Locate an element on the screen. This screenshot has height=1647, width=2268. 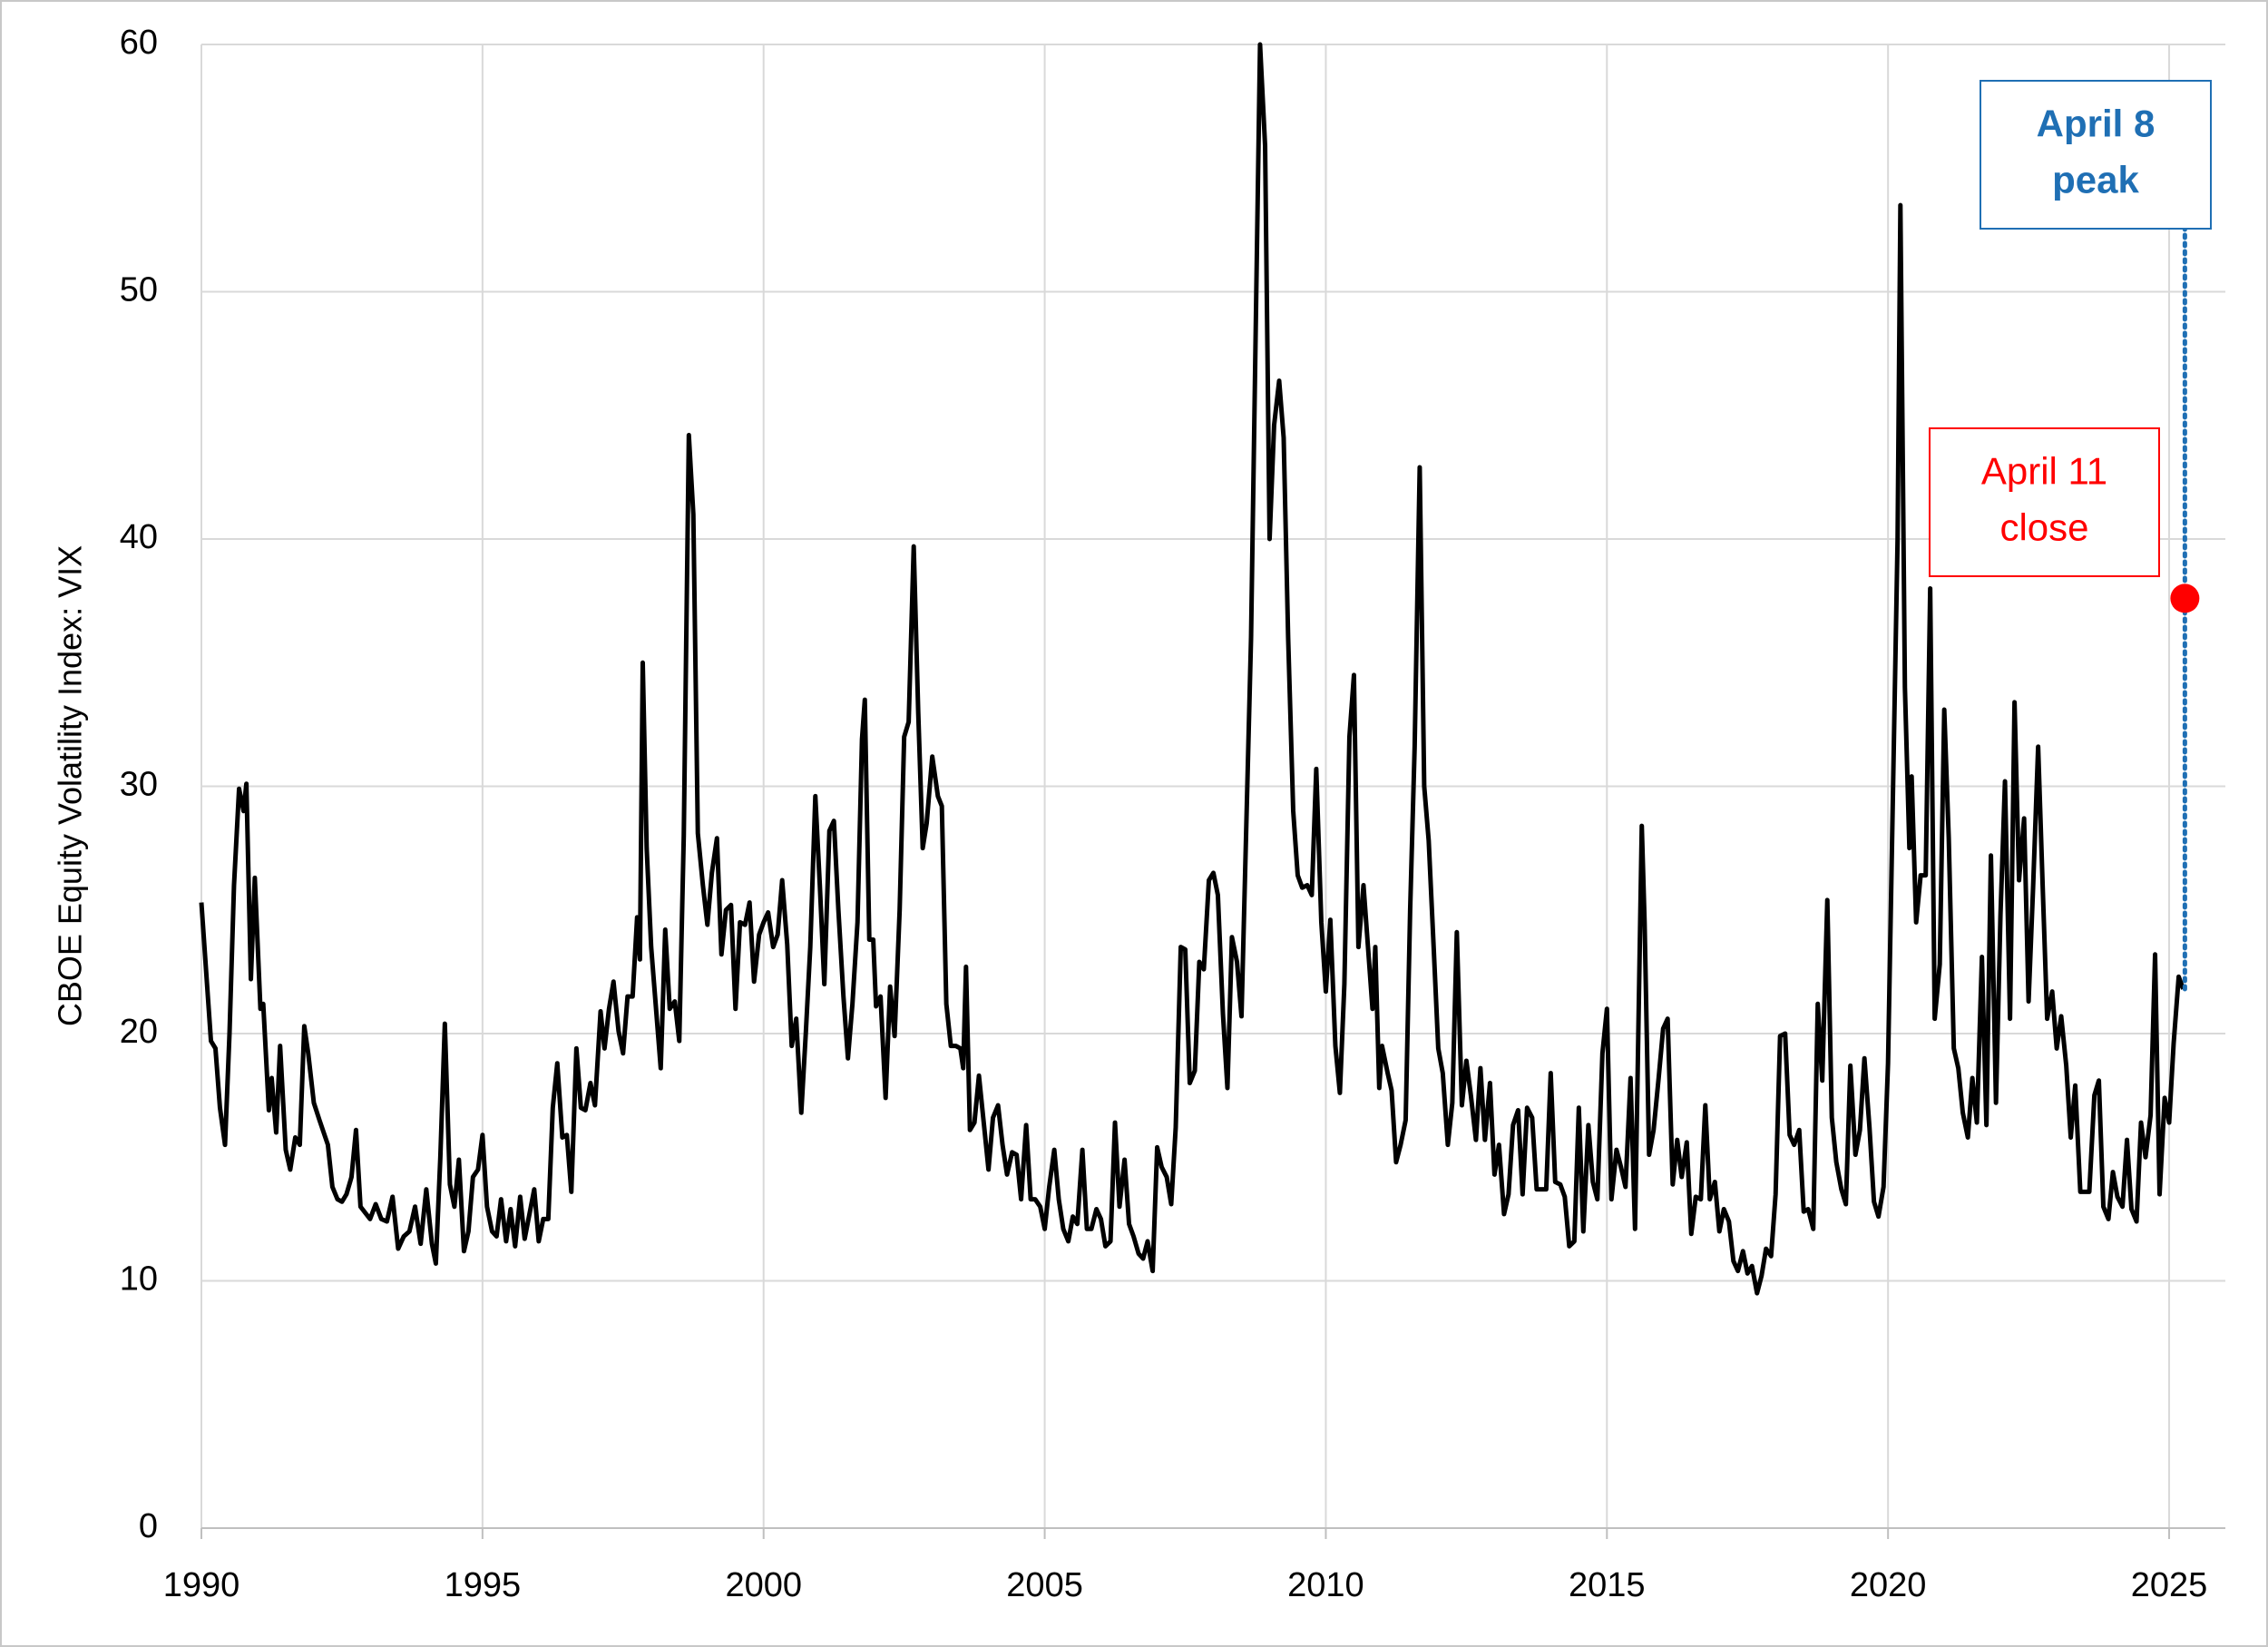
annotation-text: peak is located at coordinates (2096, 180).